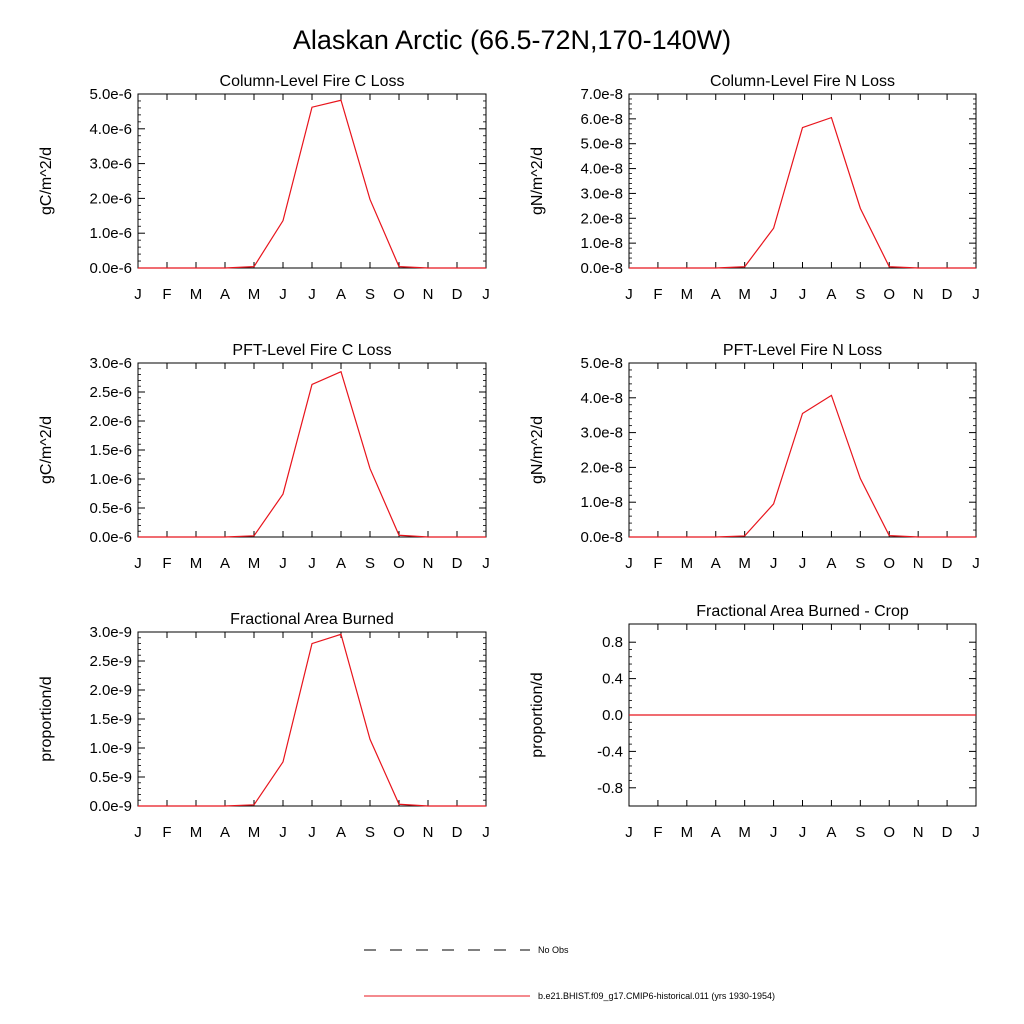  I want to click on y-axis-label: proportion/d, so click(537, 714).